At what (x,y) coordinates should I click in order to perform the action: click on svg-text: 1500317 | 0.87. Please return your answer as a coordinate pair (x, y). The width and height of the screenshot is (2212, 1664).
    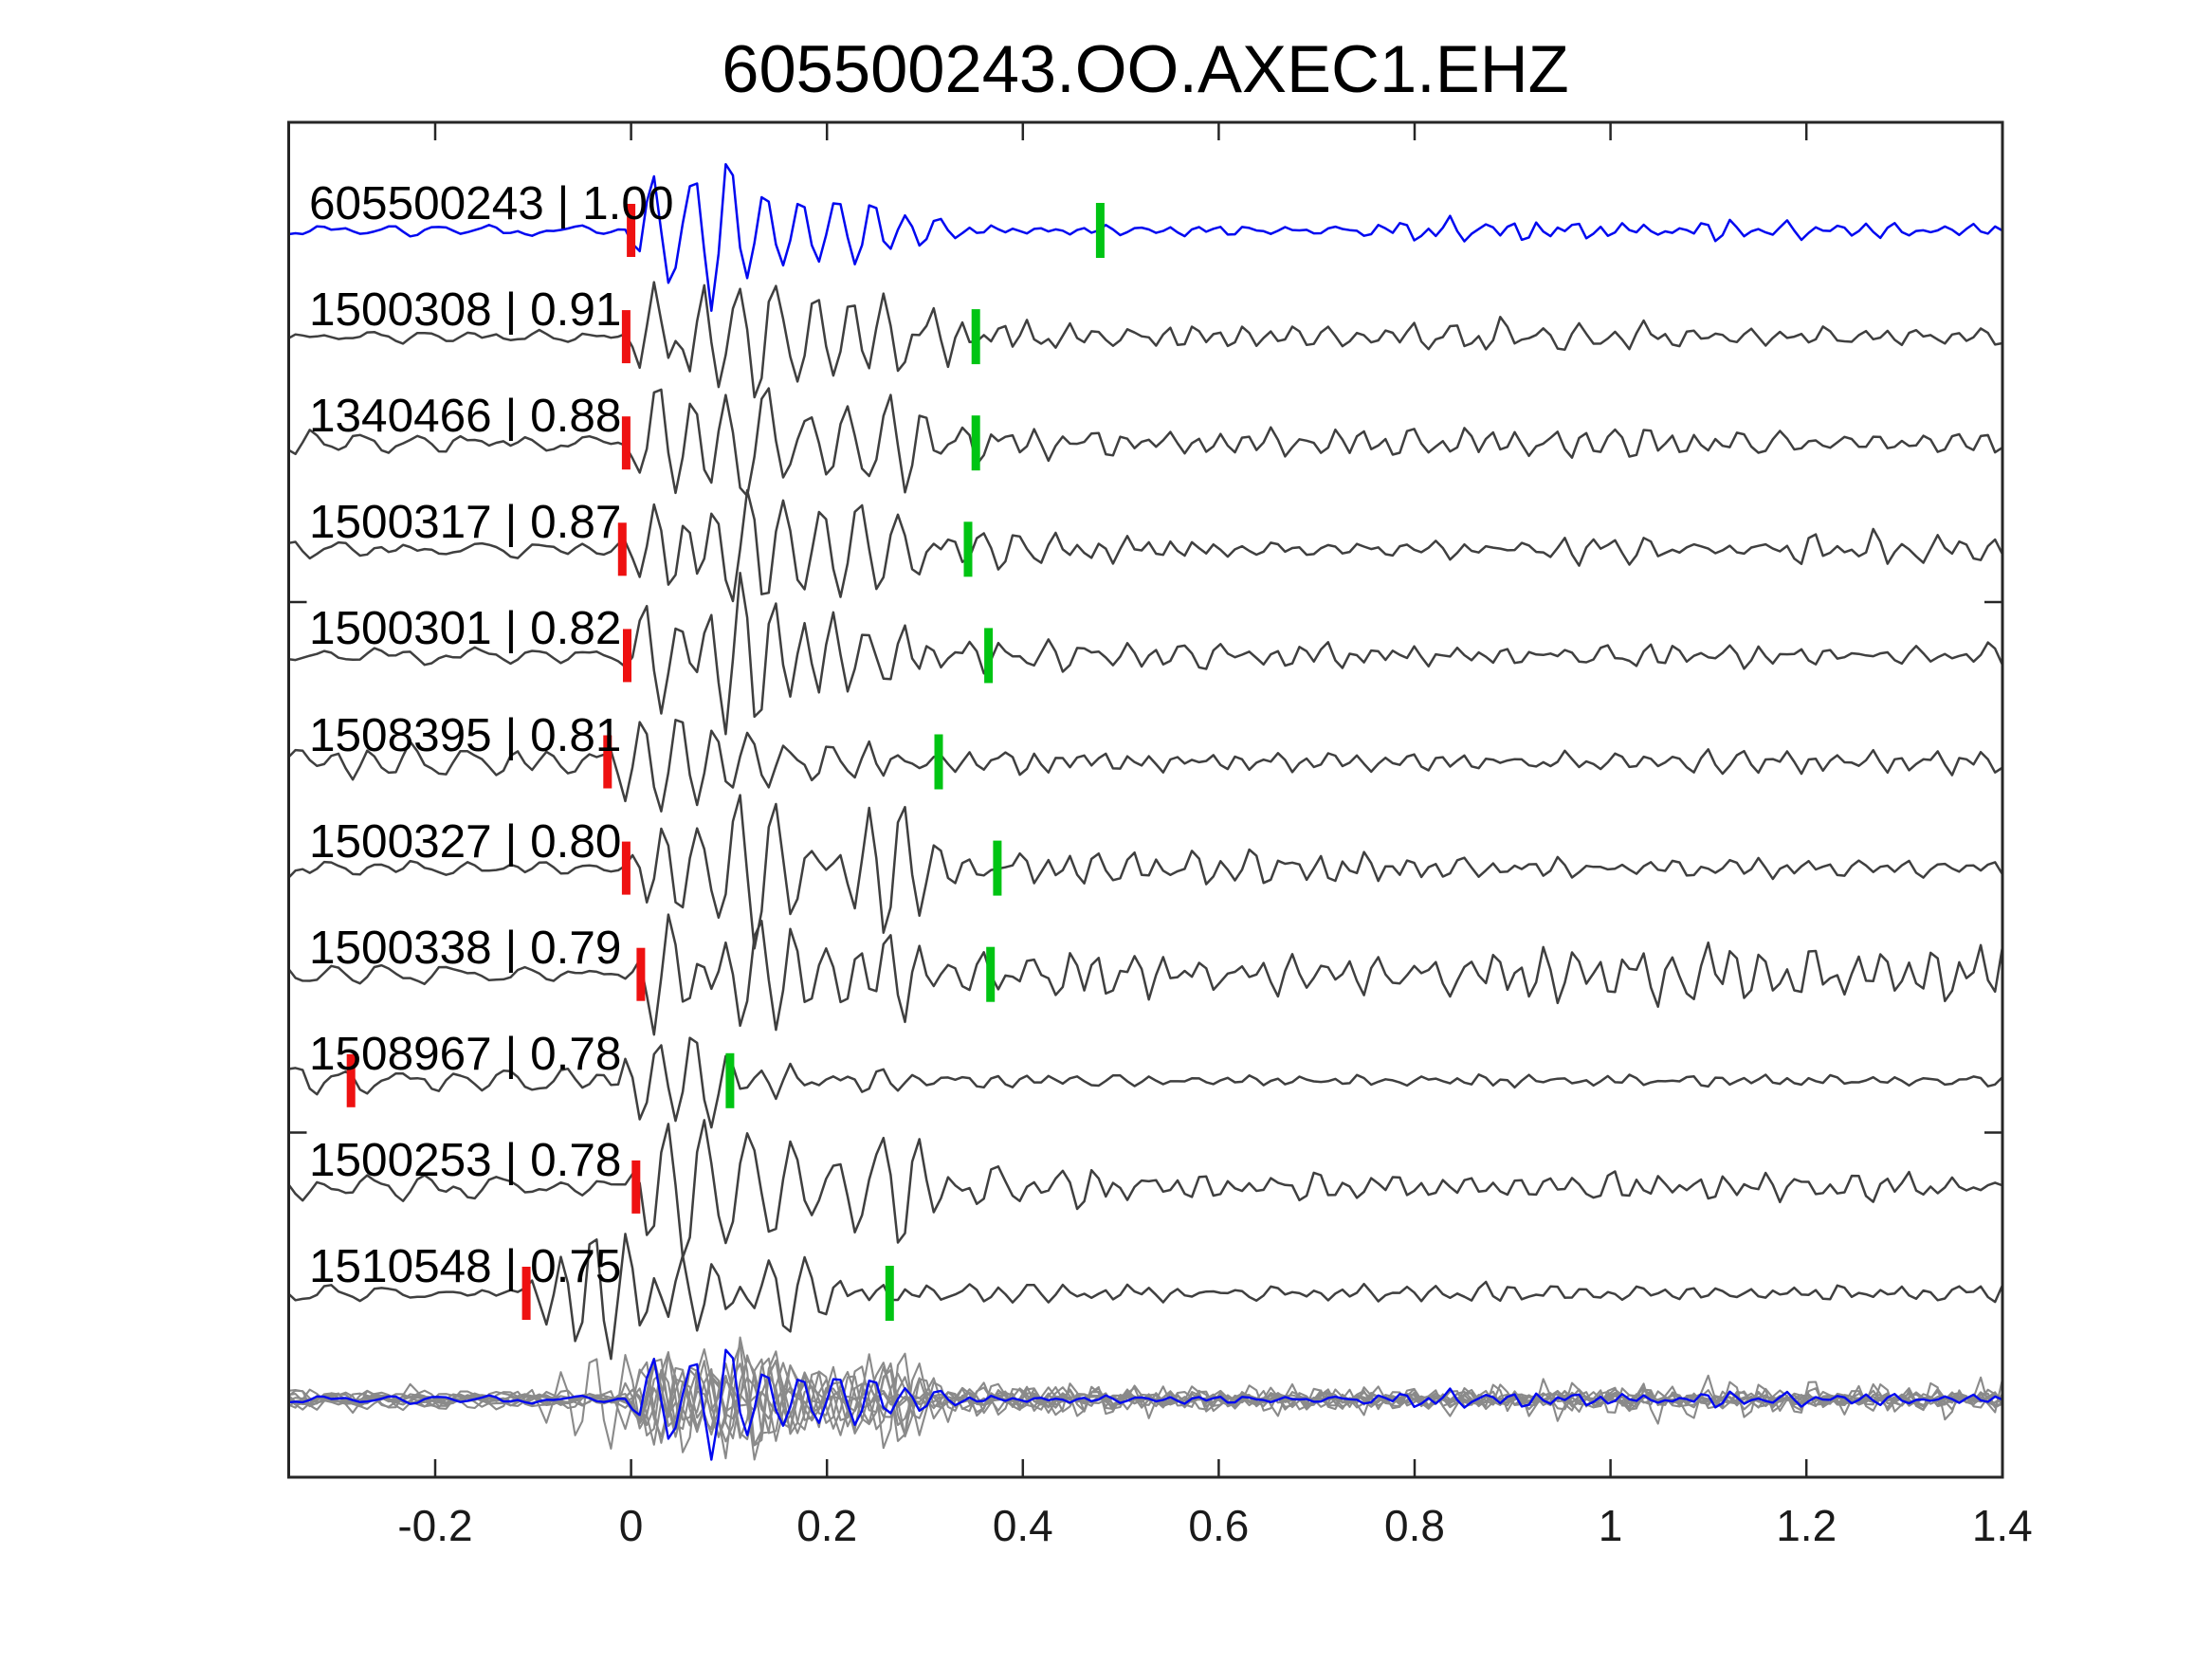
    Looking at the image, I should click on (465, 522).